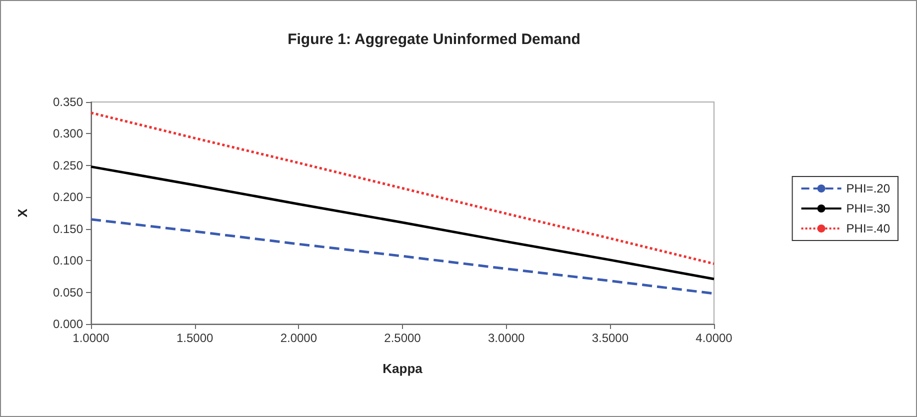 Image resolution: width=917 pixels, height=417 pixels. I want to click on x-tick-label: 2.5000, so click(403, 338).